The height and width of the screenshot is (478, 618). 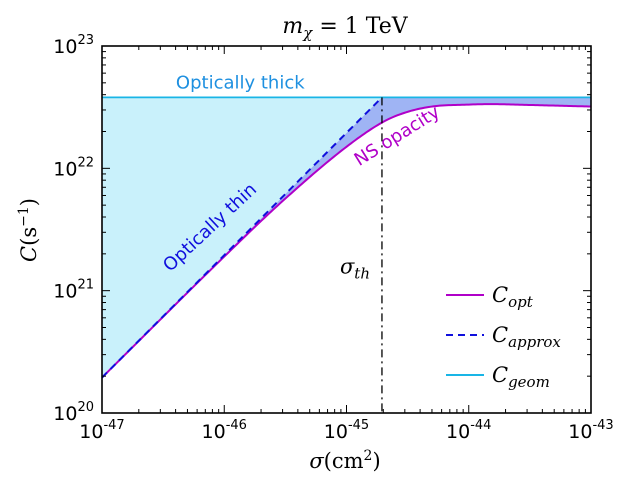 I want to click on y-axis-close: ), so click(x=29, y=202).